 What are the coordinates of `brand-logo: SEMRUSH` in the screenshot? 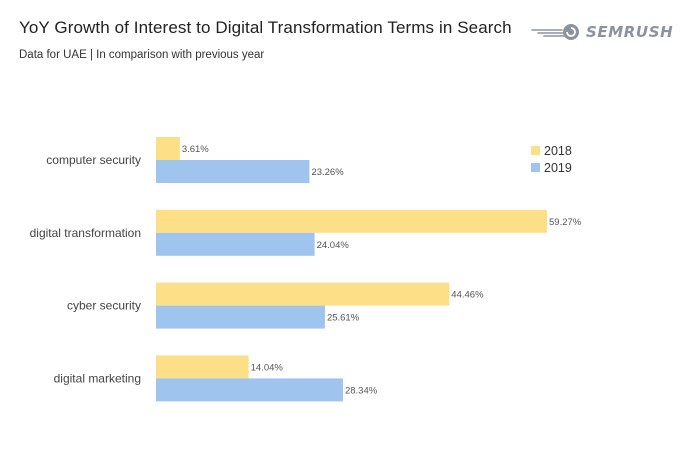 It's located at (602, 32).